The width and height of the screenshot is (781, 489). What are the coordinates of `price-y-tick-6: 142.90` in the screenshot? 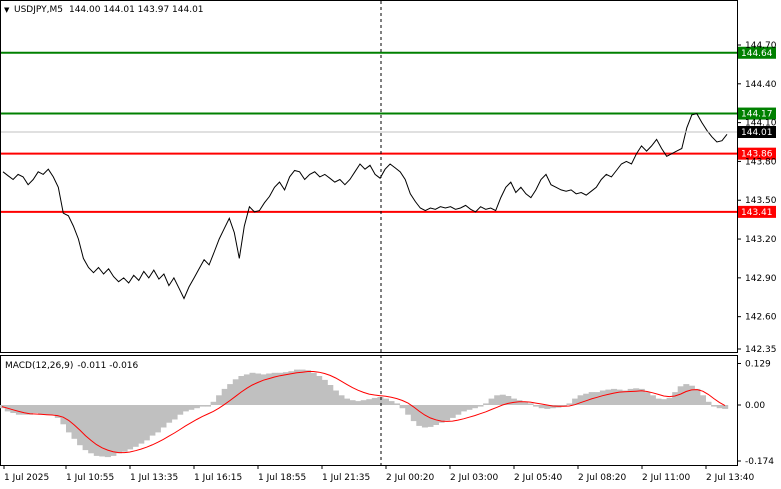 It's located at (761, 279).